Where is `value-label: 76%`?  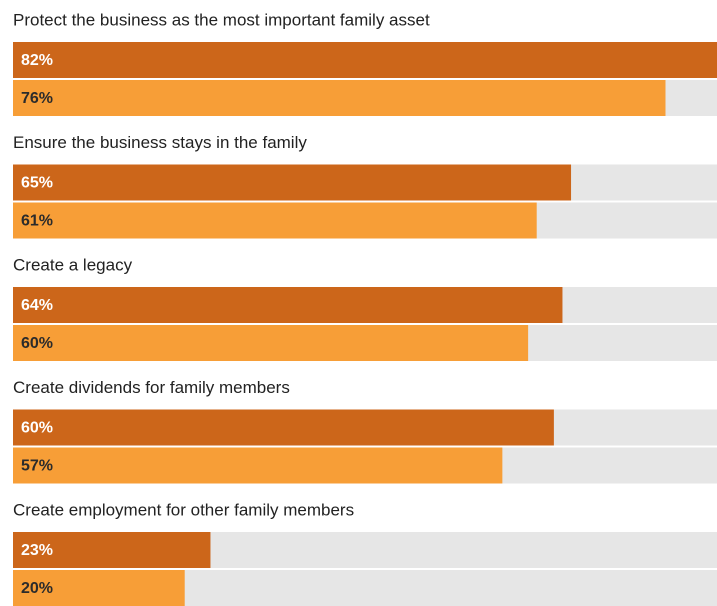 value-label: 76% is located at coordinates (37, 98).